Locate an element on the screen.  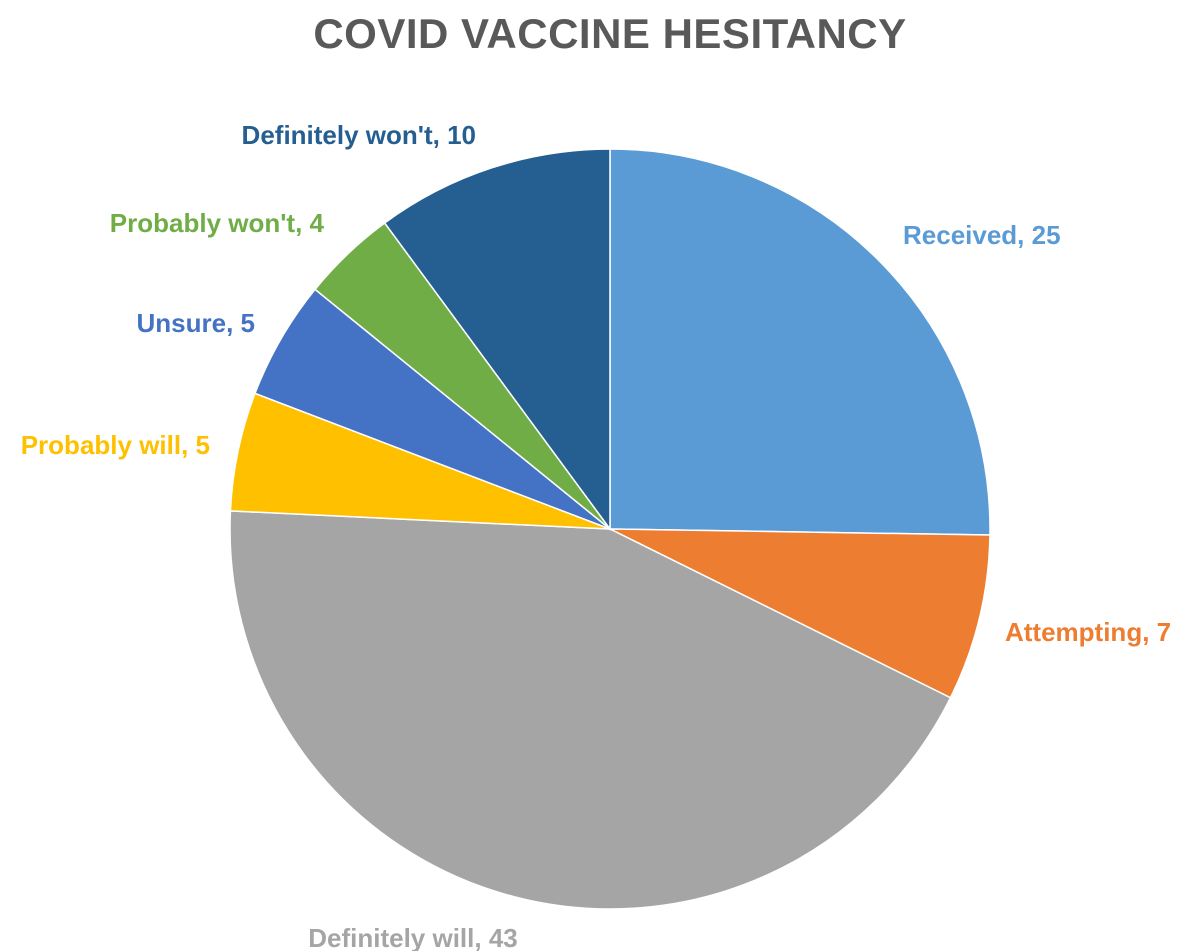
data-label-received: Received, 25 is located at coordinates (982, 235).